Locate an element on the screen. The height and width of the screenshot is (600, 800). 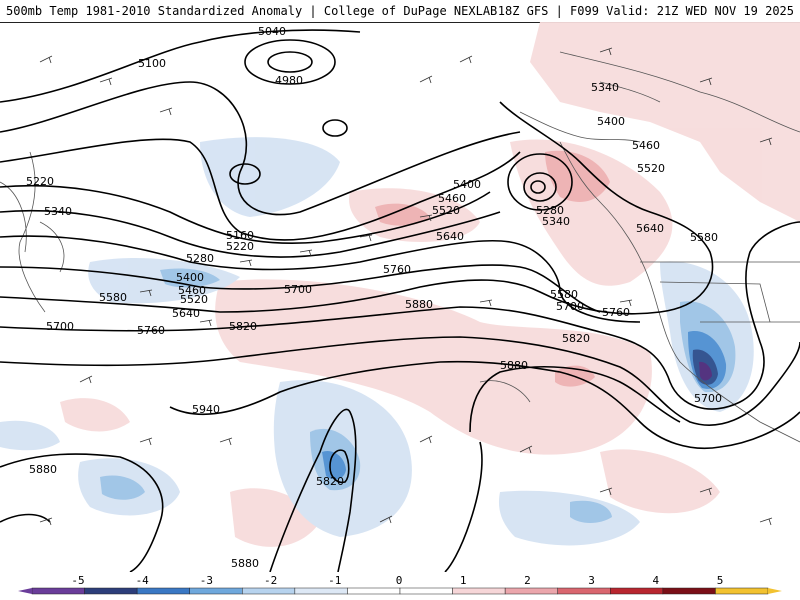
colorbar-tick-label: -2 is located at coordinates (270, 580).